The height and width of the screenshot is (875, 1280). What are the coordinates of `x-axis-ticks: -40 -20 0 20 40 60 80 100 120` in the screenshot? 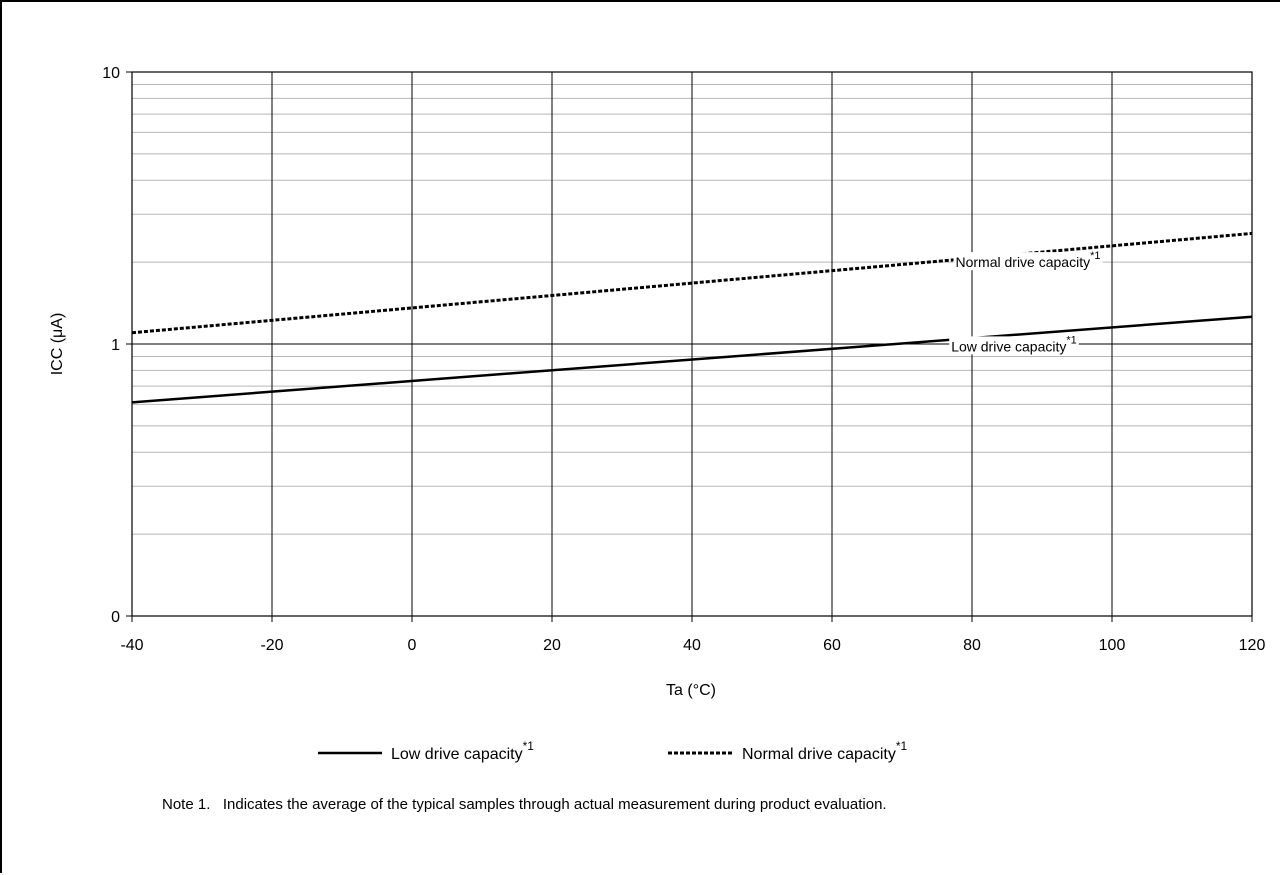 It's located at (692, 635).